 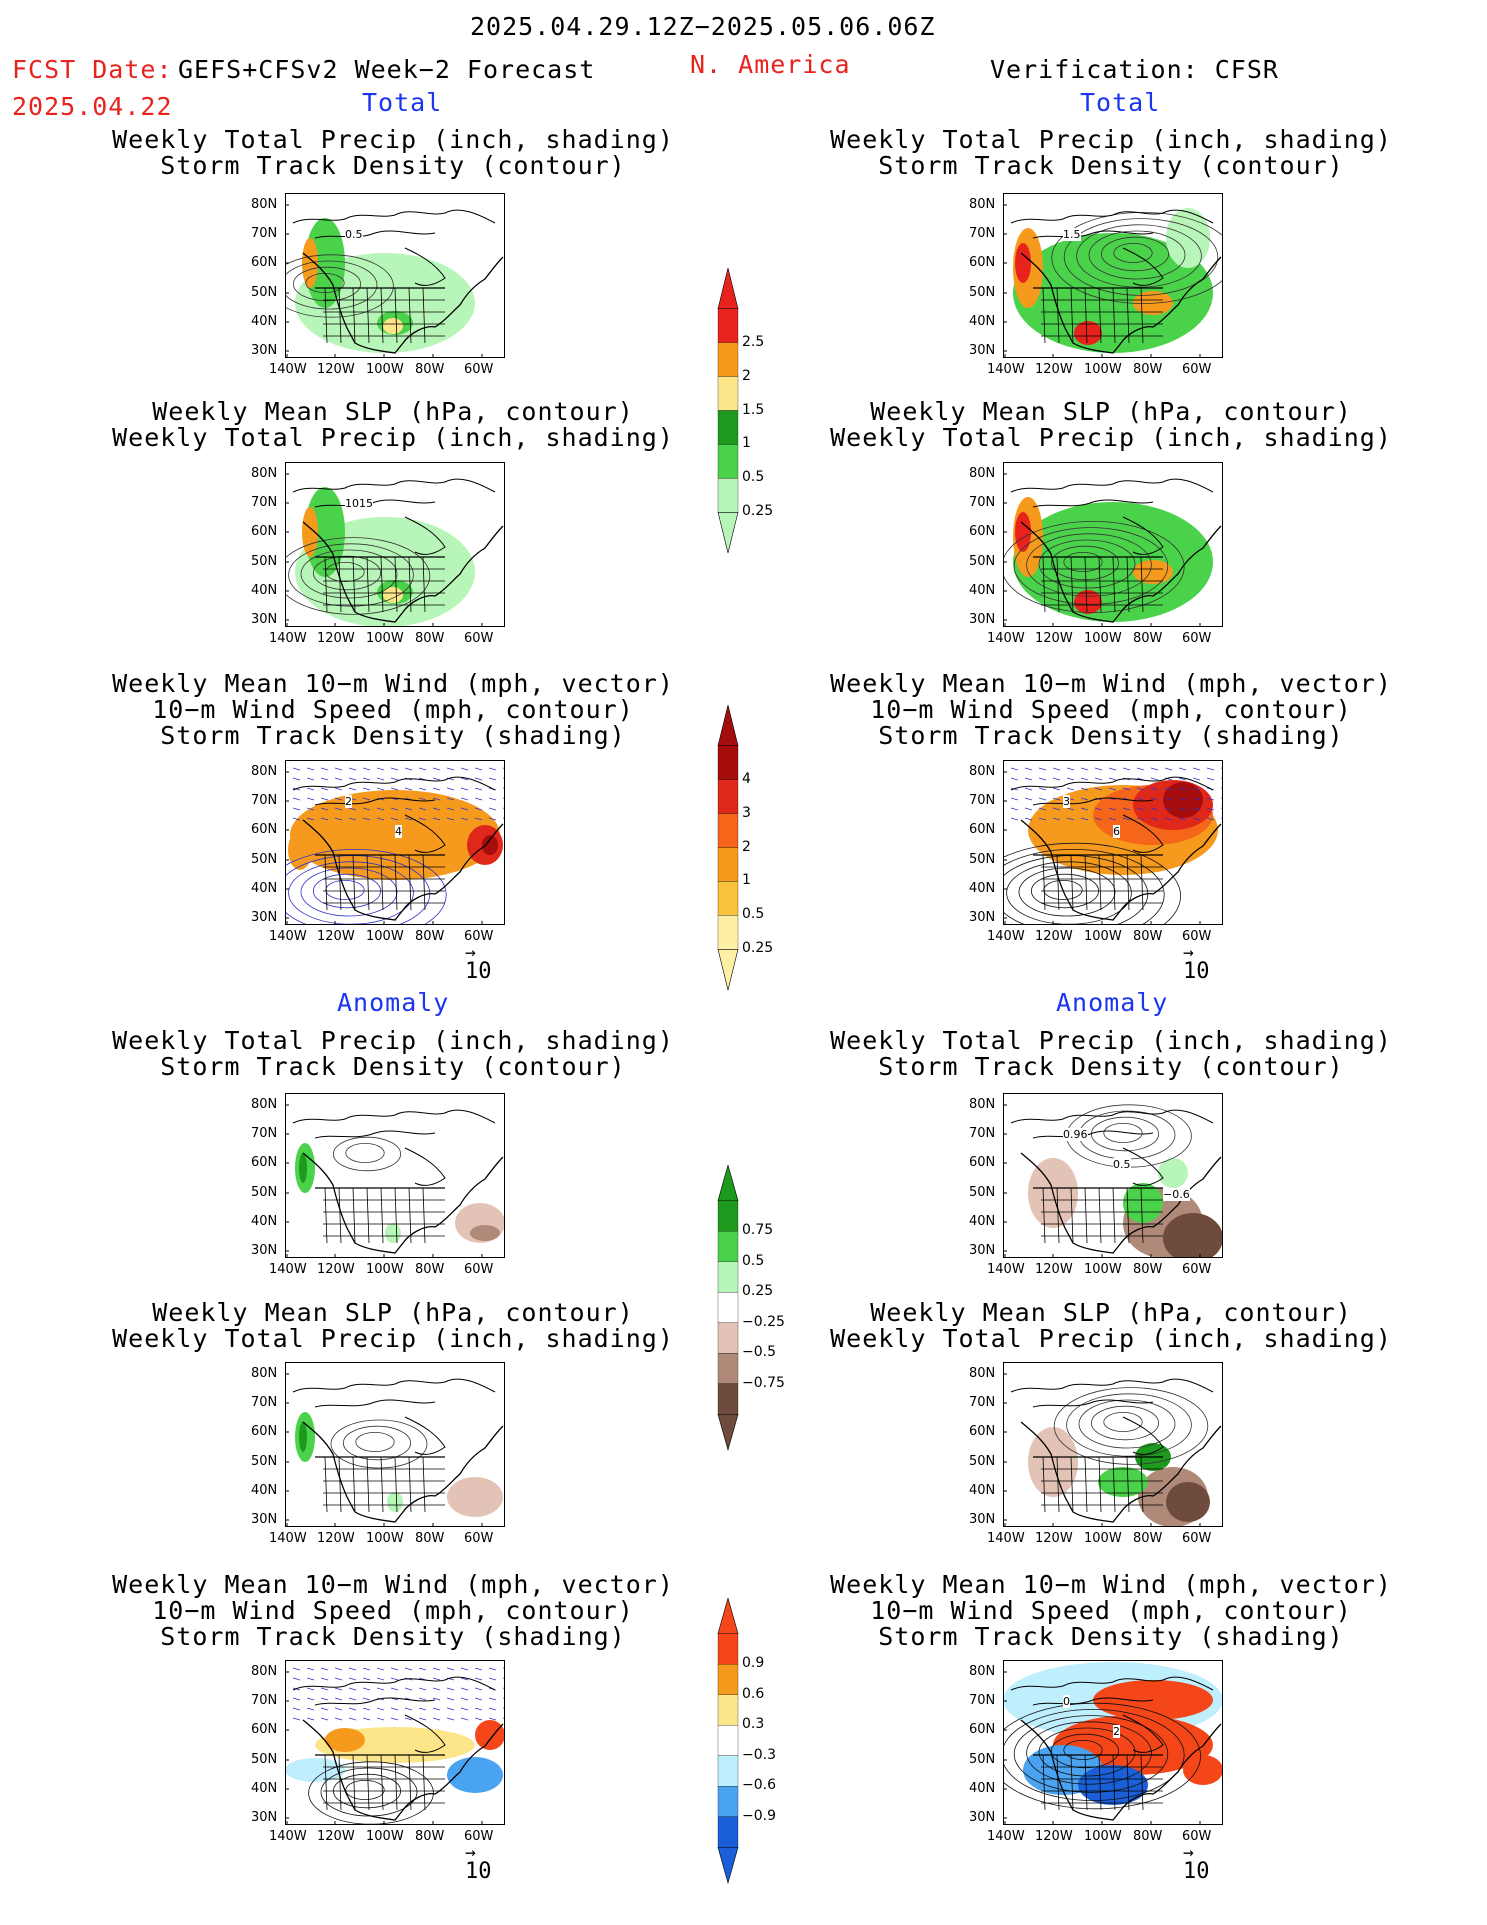 What do you see at coordinates (403, 870) in the screenshot?
I see `coastline` at bounding box center [403, 870].